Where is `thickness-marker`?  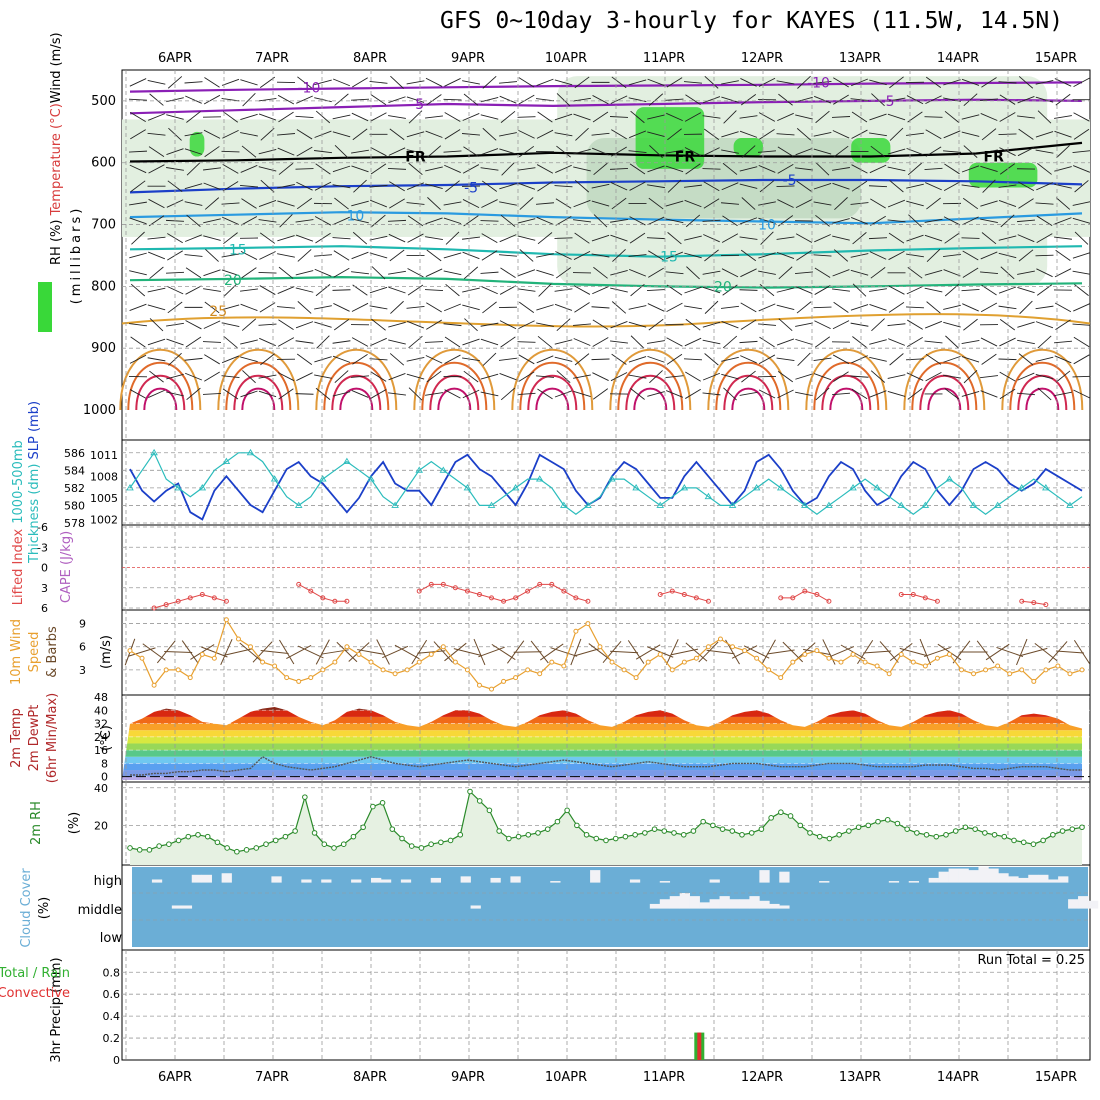 thickness-marker is located at coordinates (588, 504).